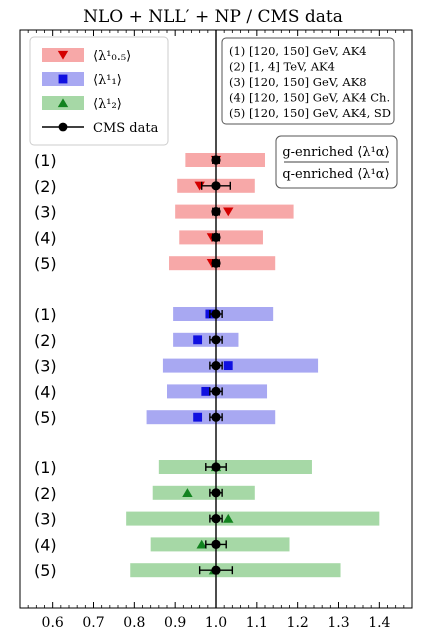 The height and width of the screenshot is (641, 427). I want to click on x-tick-label: 1.1, so click(257, 623).